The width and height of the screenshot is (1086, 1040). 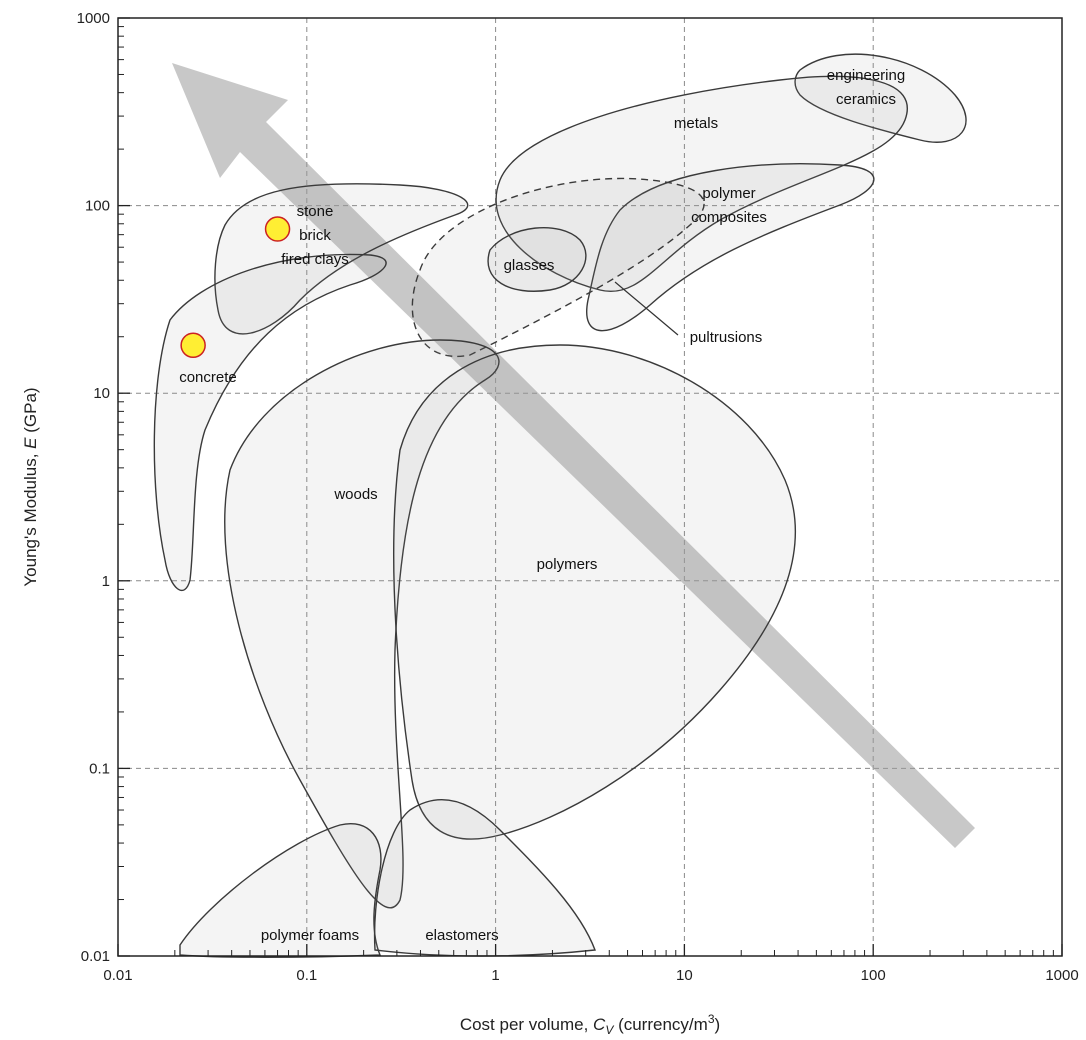 What do you see at coordinates (101, 393) in the screenshot?
I see `y-tick-label: 10` at bounding box center [101, 393].